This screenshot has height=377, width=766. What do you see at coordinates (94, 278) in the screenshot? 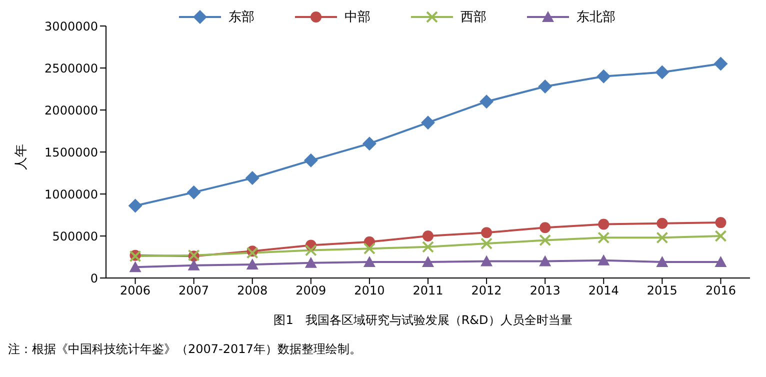
I see `y-tick-label: 0` at bounding box center [94, 278].